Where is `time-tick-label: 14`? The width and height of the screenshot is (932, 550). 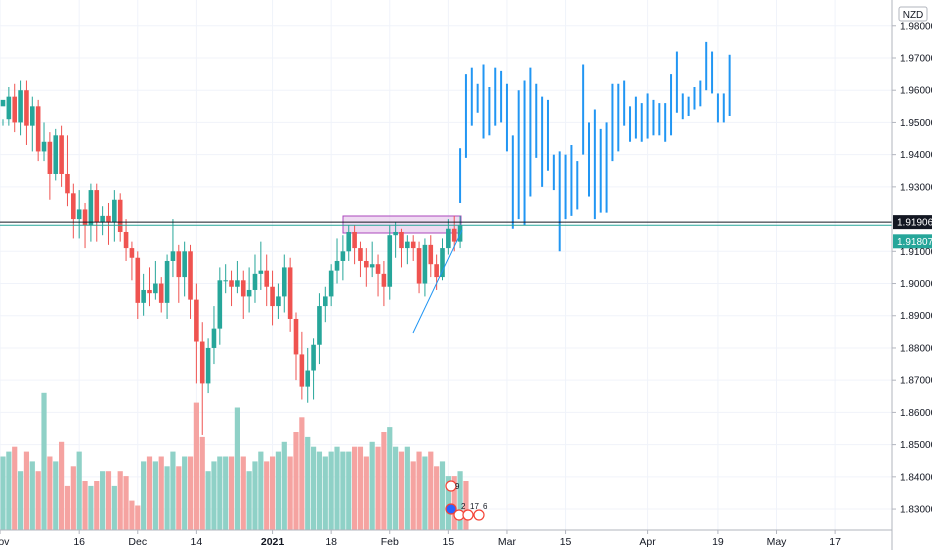
time-tick-label: 14 is located at coordinates (197, 542).